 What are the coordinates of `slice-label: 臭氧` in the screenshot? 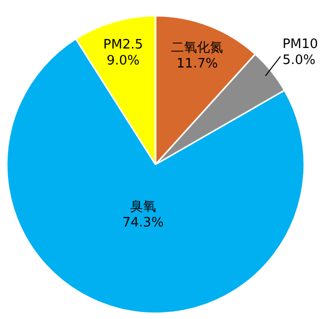 It's located at (143, 206).